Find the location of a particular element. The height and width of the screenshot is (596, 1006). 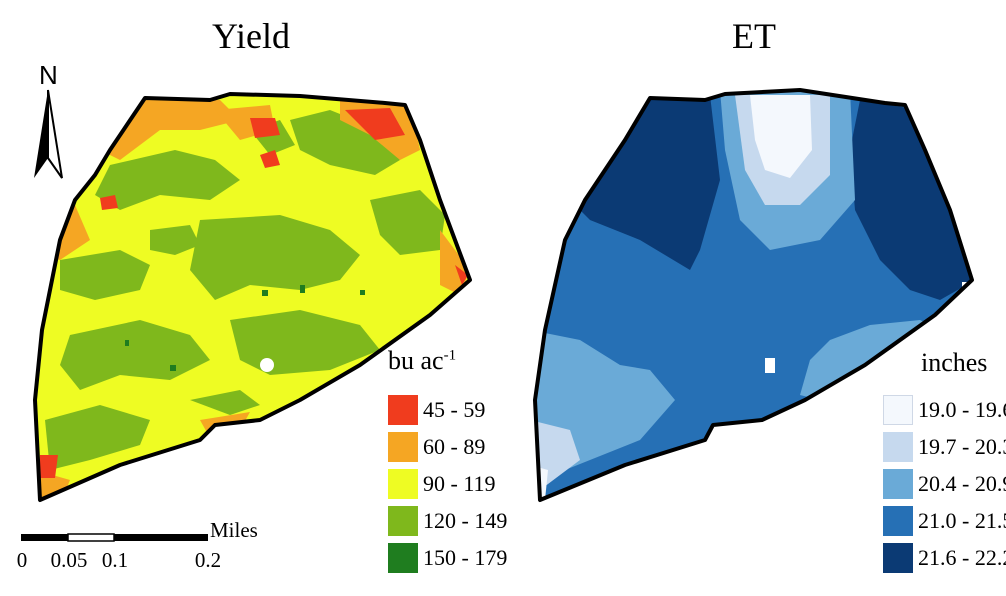

legend-label: 21.0 - 21.5 is located at coordinates (962, 520).